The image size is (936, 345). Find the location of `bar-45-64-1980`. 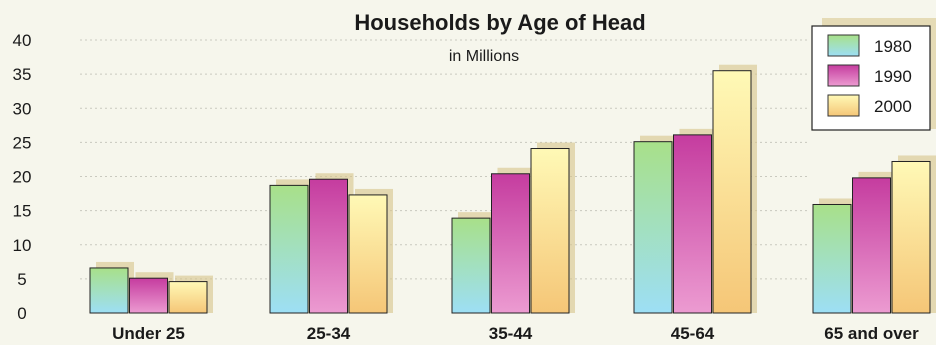

bar-45-64-1980 is located at coordinates (653, 227).